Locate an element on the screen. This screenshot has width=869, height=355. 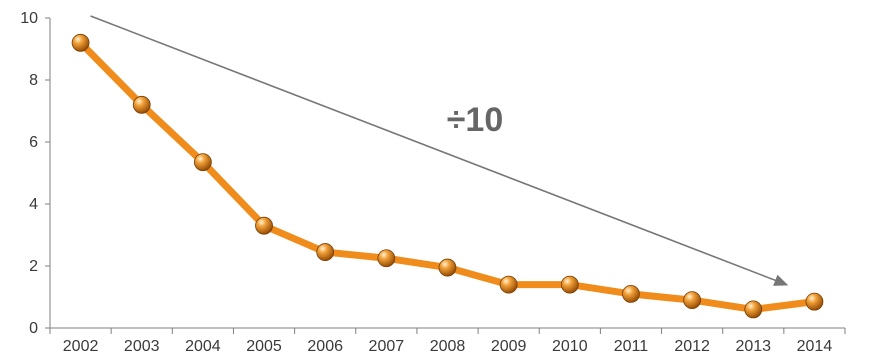
y-tick-label: 6 is located at coordinates (33, 142).